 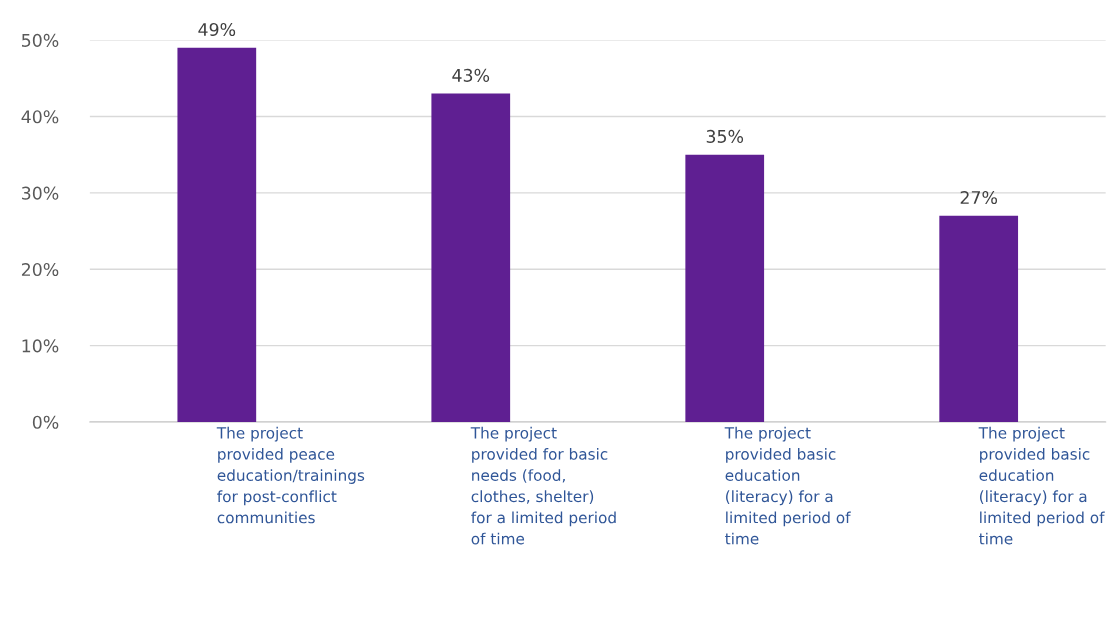 What do you see at coordinates (40, 346) in the screenshot?
I see `y-tick-label: 10%` at bounding box center [40, 346].